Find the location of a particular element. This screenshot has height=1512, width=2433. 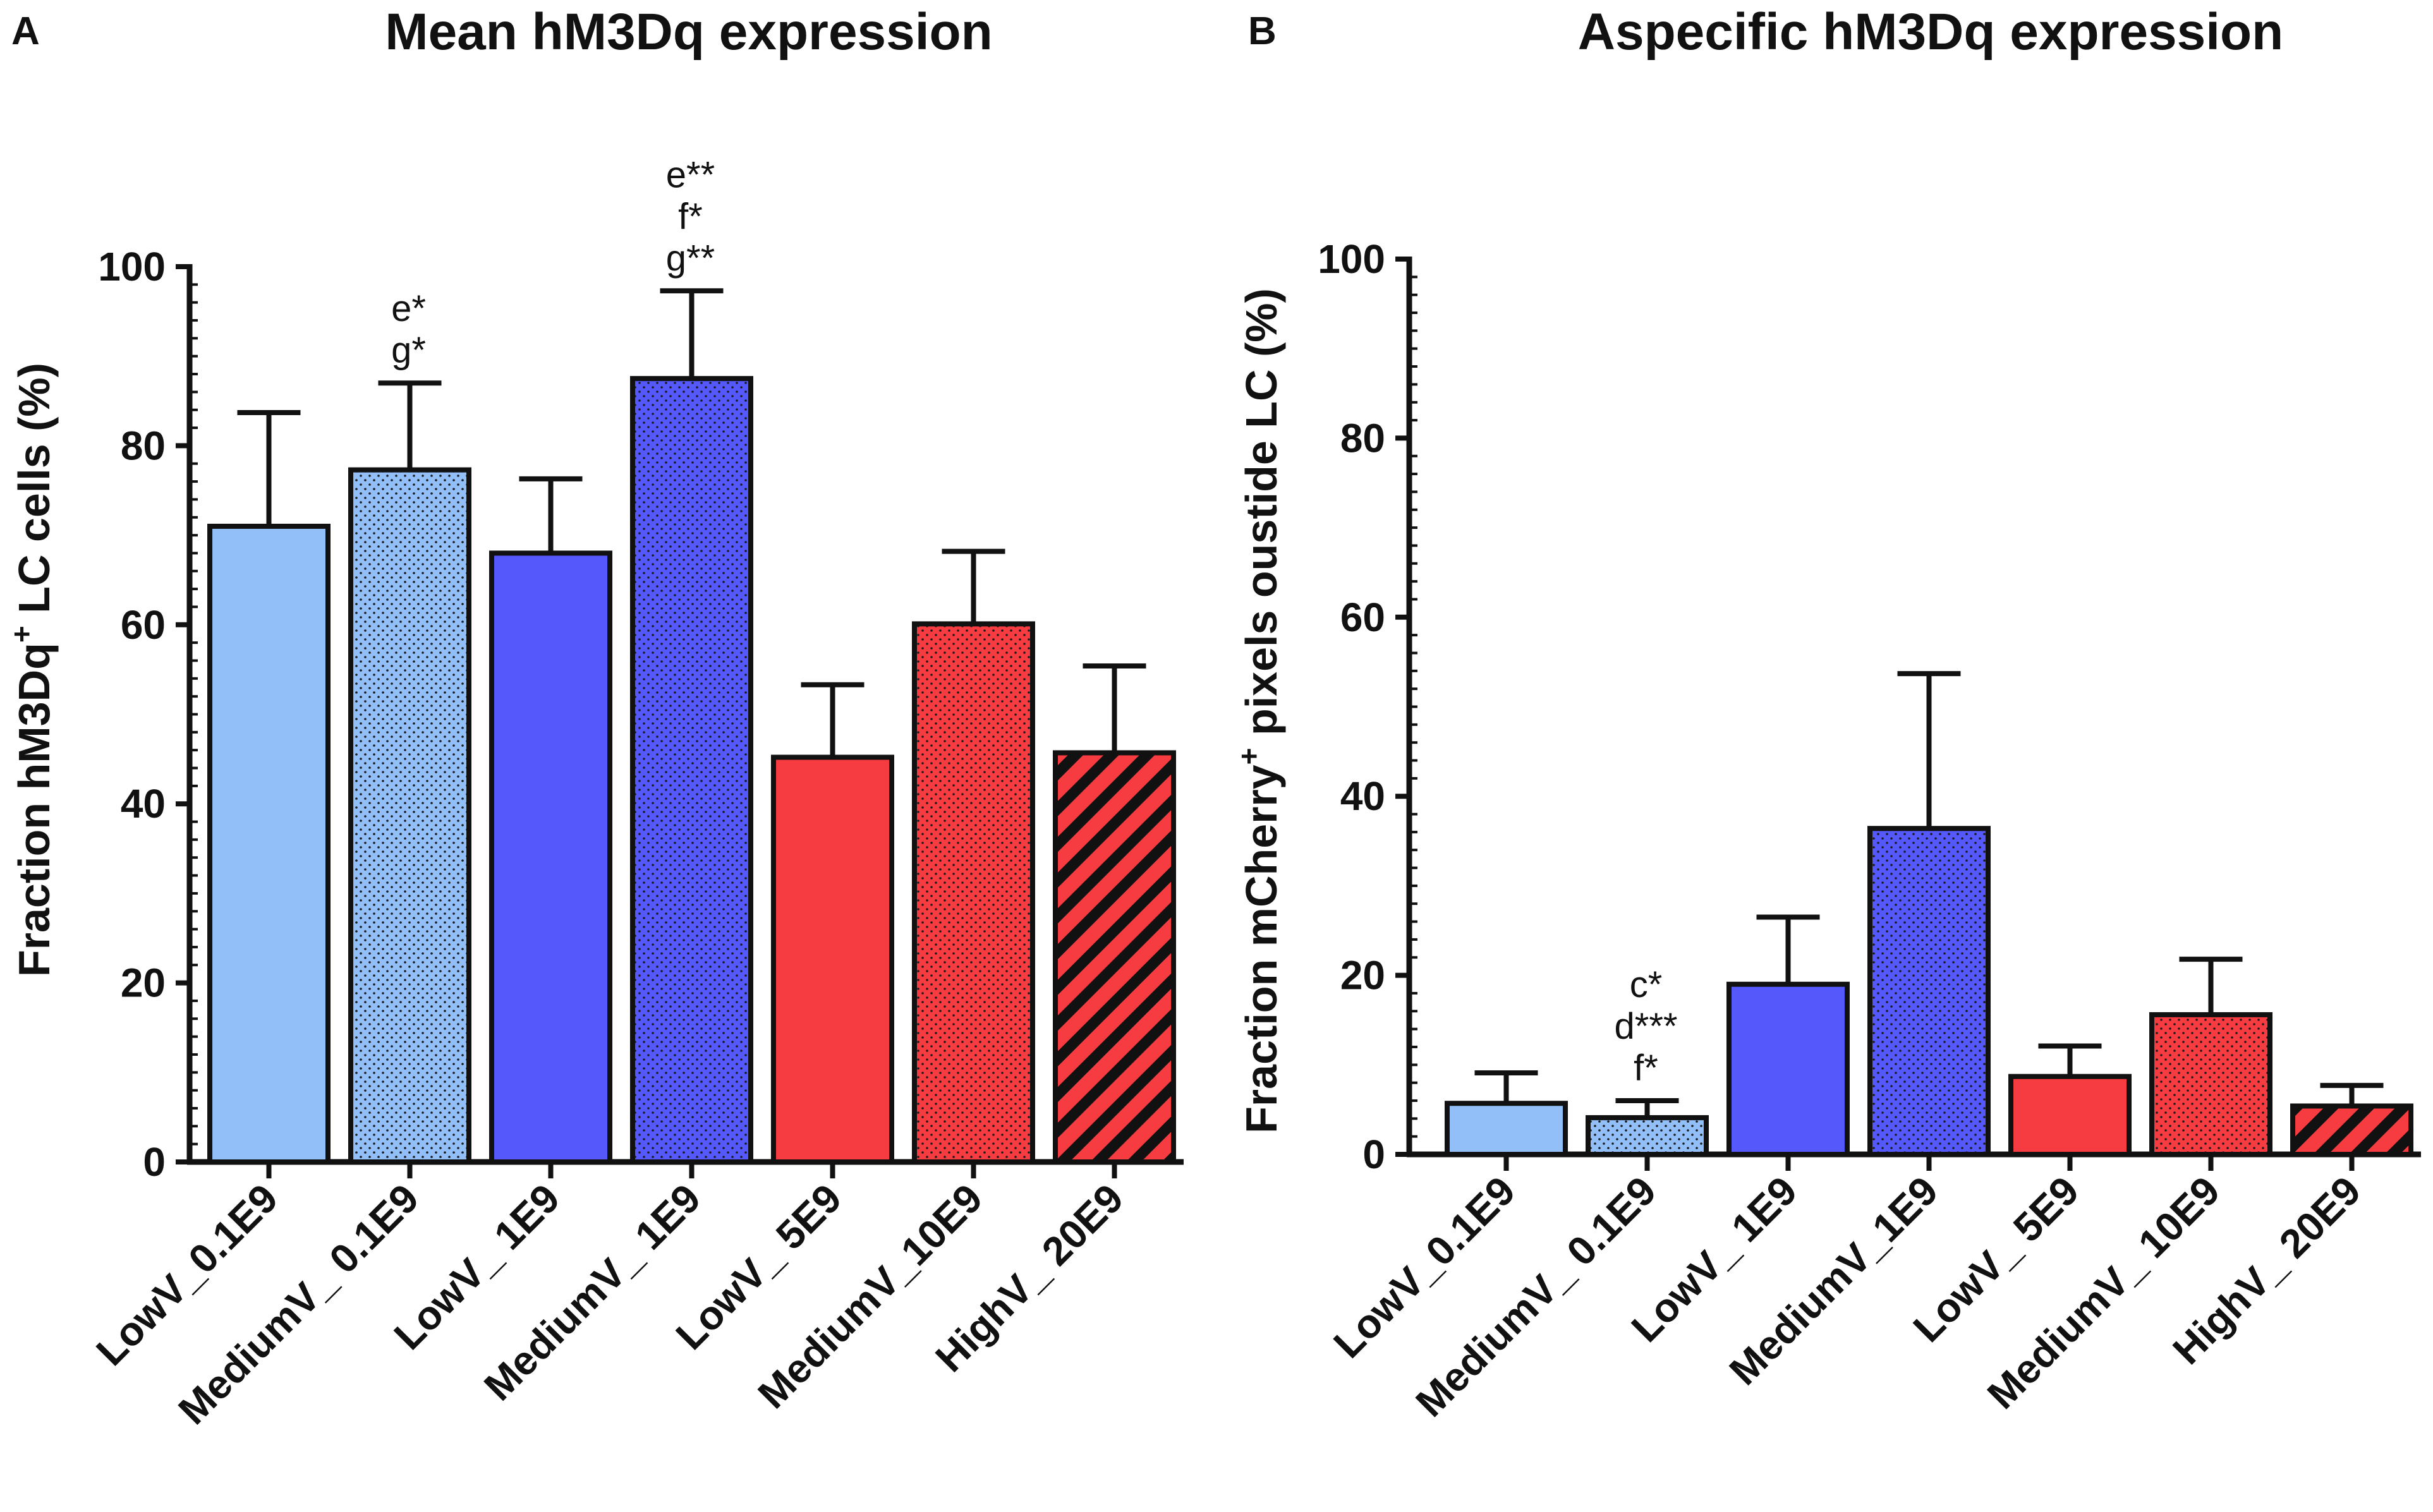

panel-b-y-tick-label: 80 is located at coordinates (1362, 438).